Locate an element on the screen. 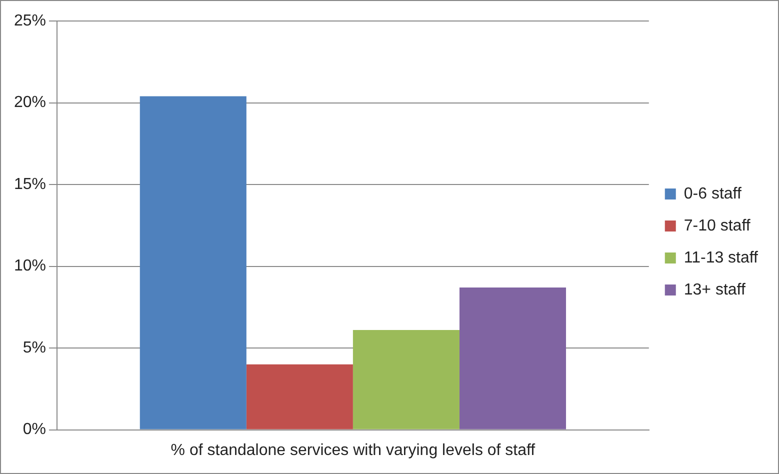 The height and width of the screenshot is (474, 779). y-tick-label: 20% is located at coordinates (30, 103).